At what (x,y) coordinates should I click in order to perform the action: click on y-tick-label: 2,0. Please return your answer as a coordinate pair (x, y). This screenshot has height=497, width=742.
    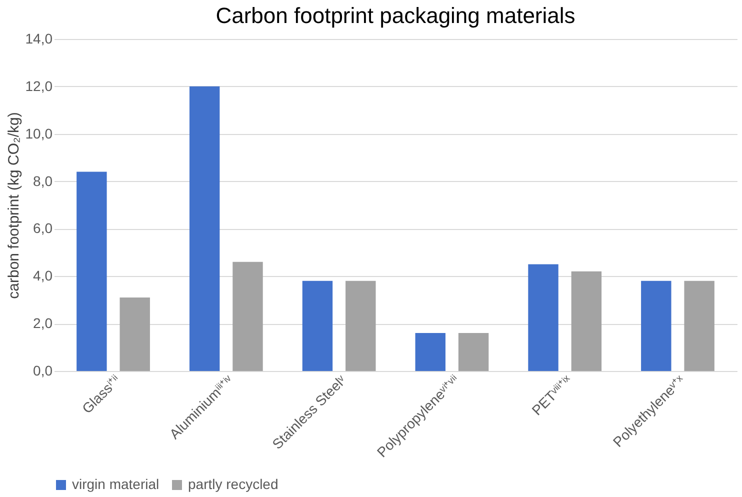
    Looking at the image, I should click on (43, 323).